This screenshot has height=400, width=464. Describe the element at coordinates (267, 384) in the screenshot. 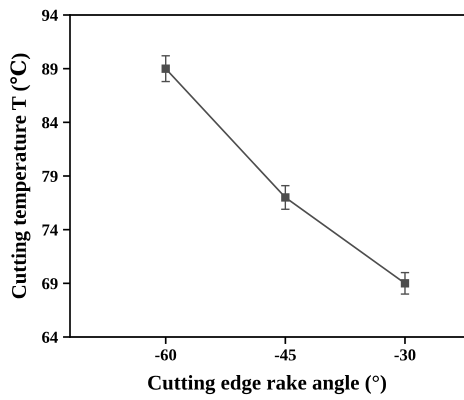

I see `x-axis-title: Cutting edge rake angle (°)` at that location.